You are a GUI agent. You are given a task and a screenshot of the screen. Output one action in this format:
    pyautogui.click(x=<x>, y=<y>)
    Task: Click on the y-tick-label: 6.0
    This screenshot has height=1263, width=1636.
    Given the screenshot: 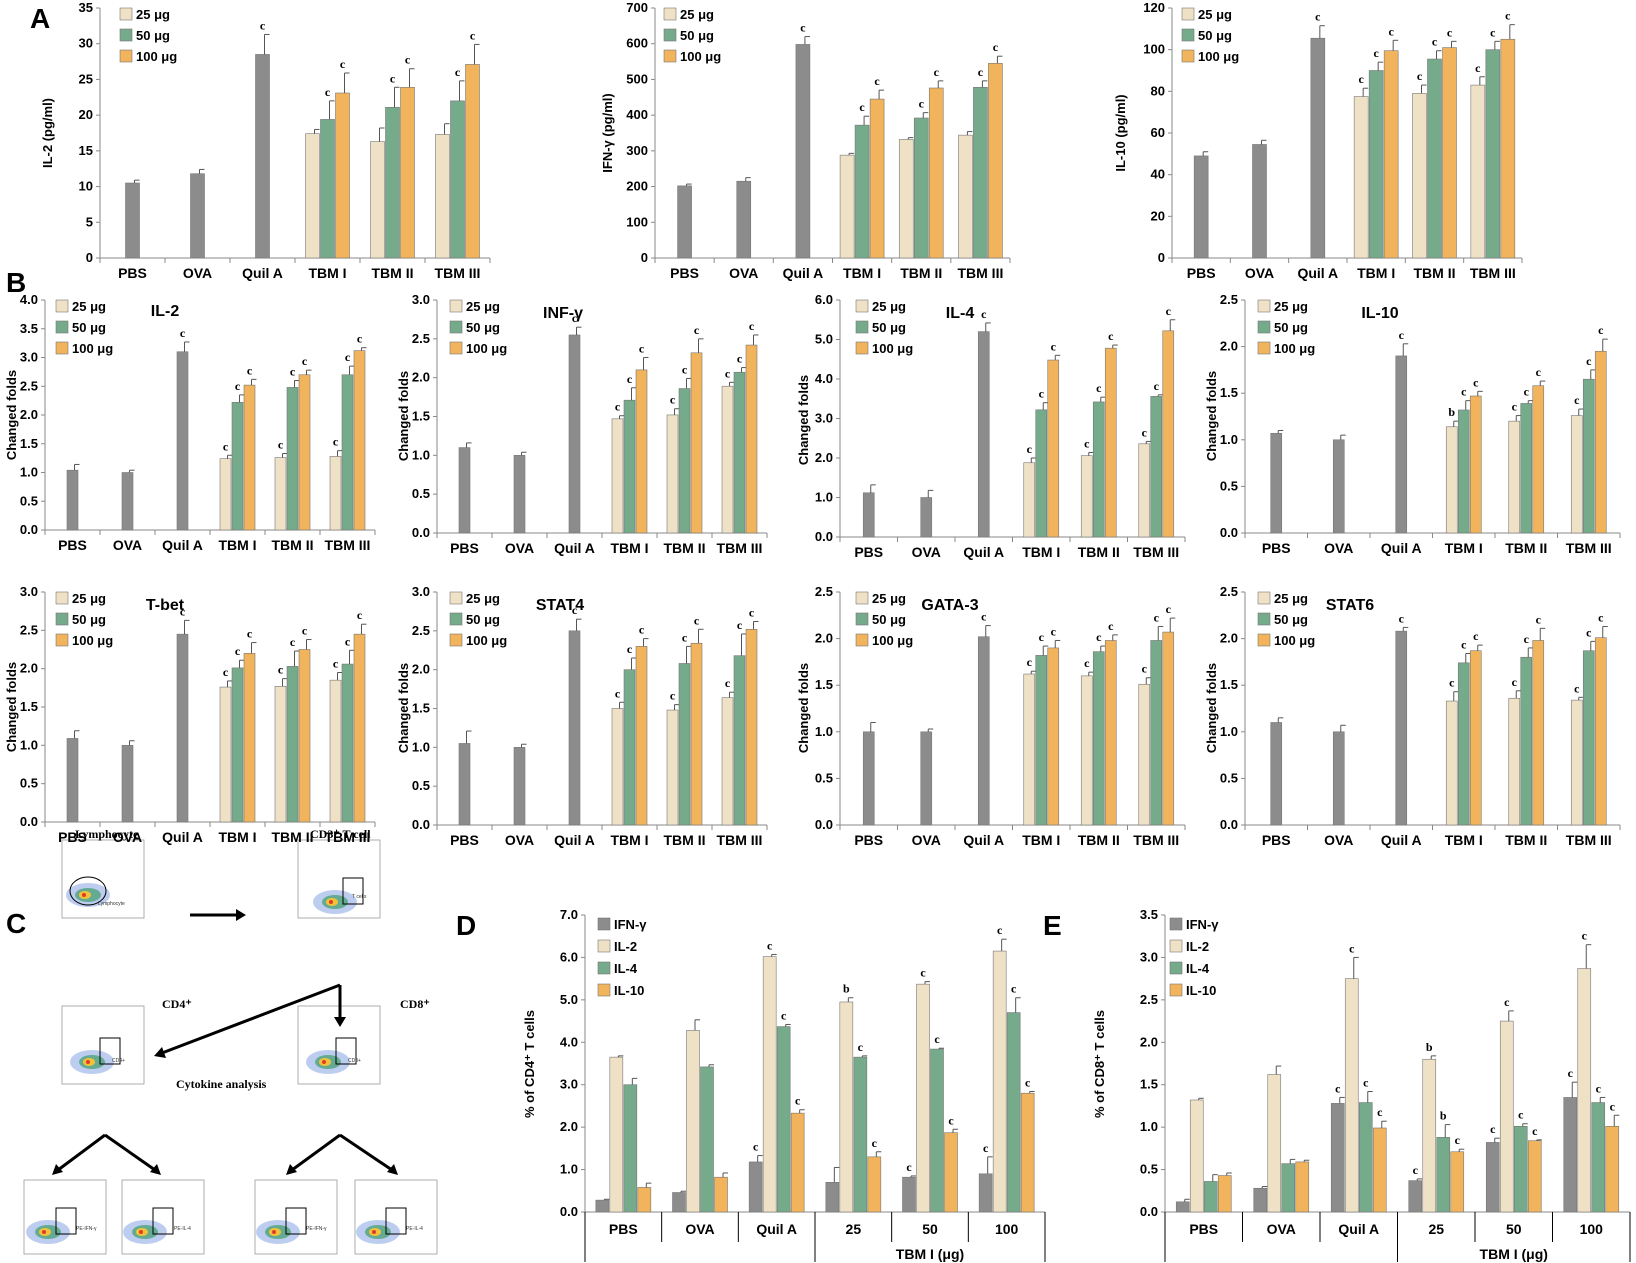 What is the action you would take?
    pyautogui.click(x=569, y=956)
    